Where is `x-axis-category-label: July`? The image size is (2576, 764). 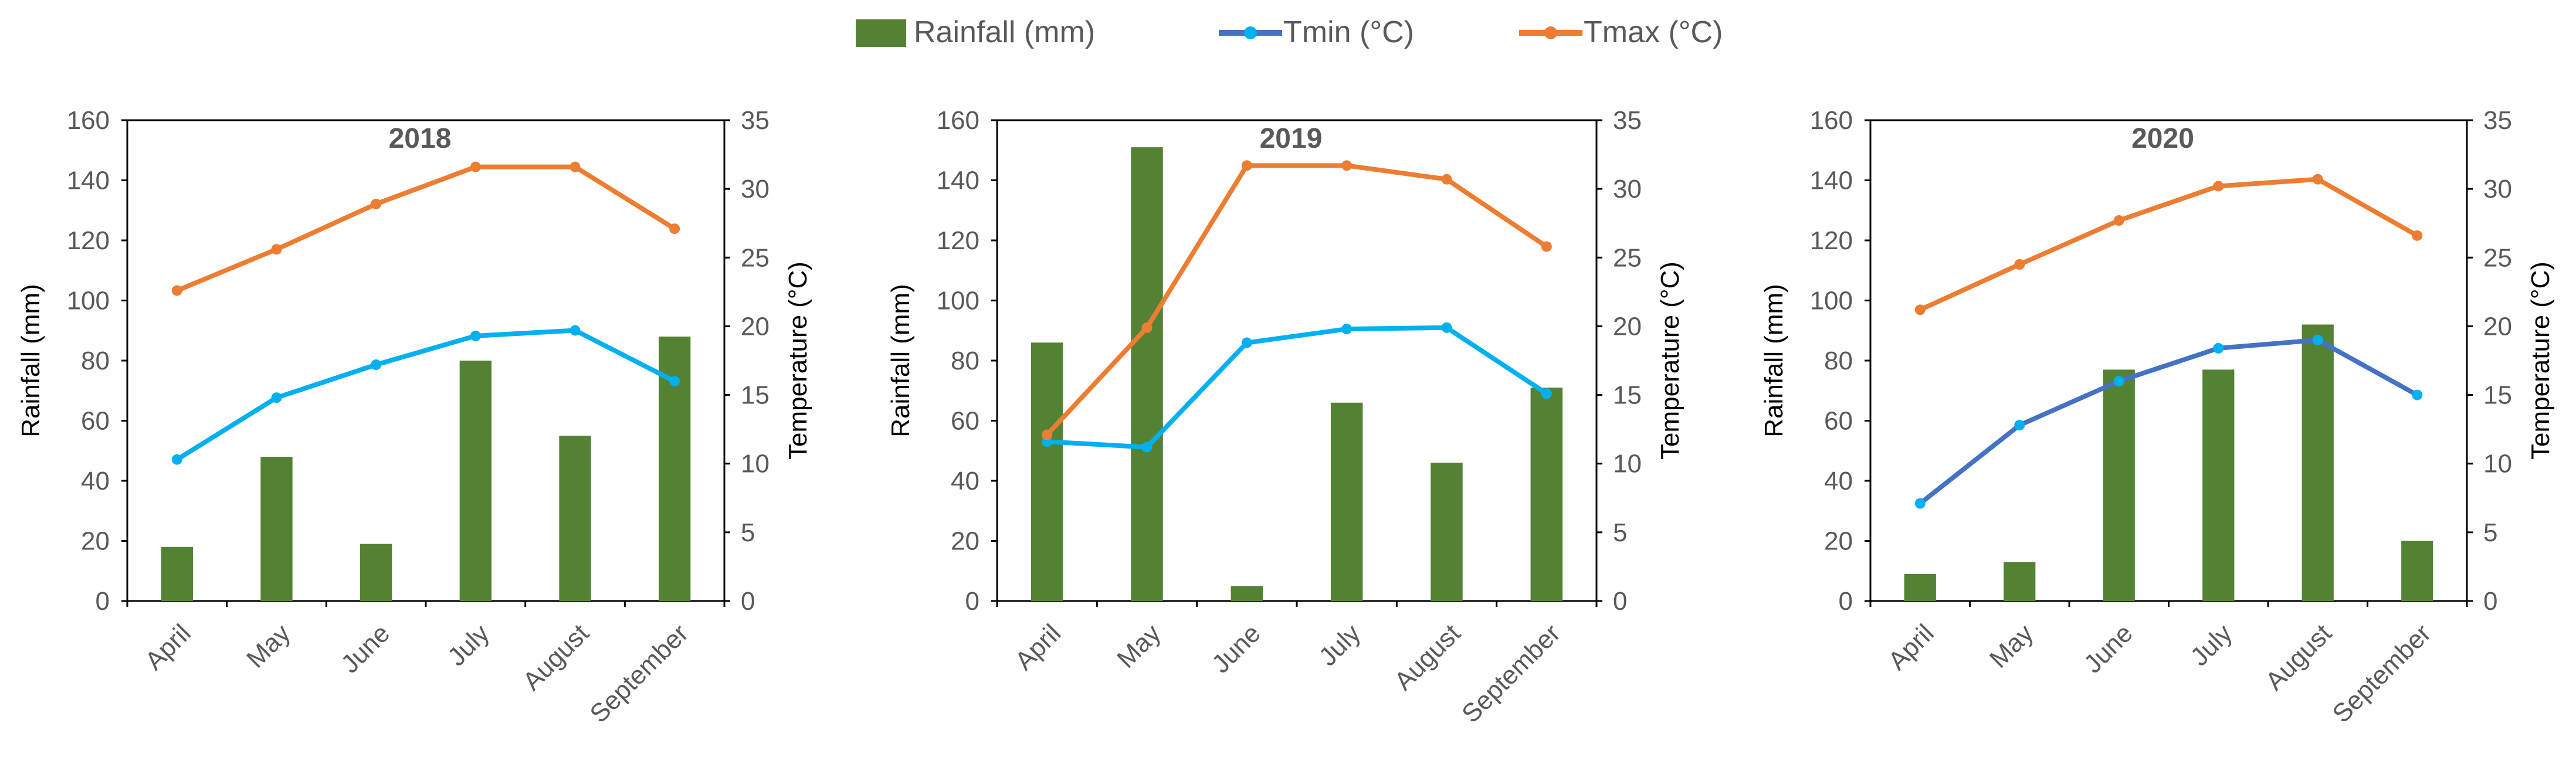 x-axis-category-label: July is located at coordinates (2211, 645).